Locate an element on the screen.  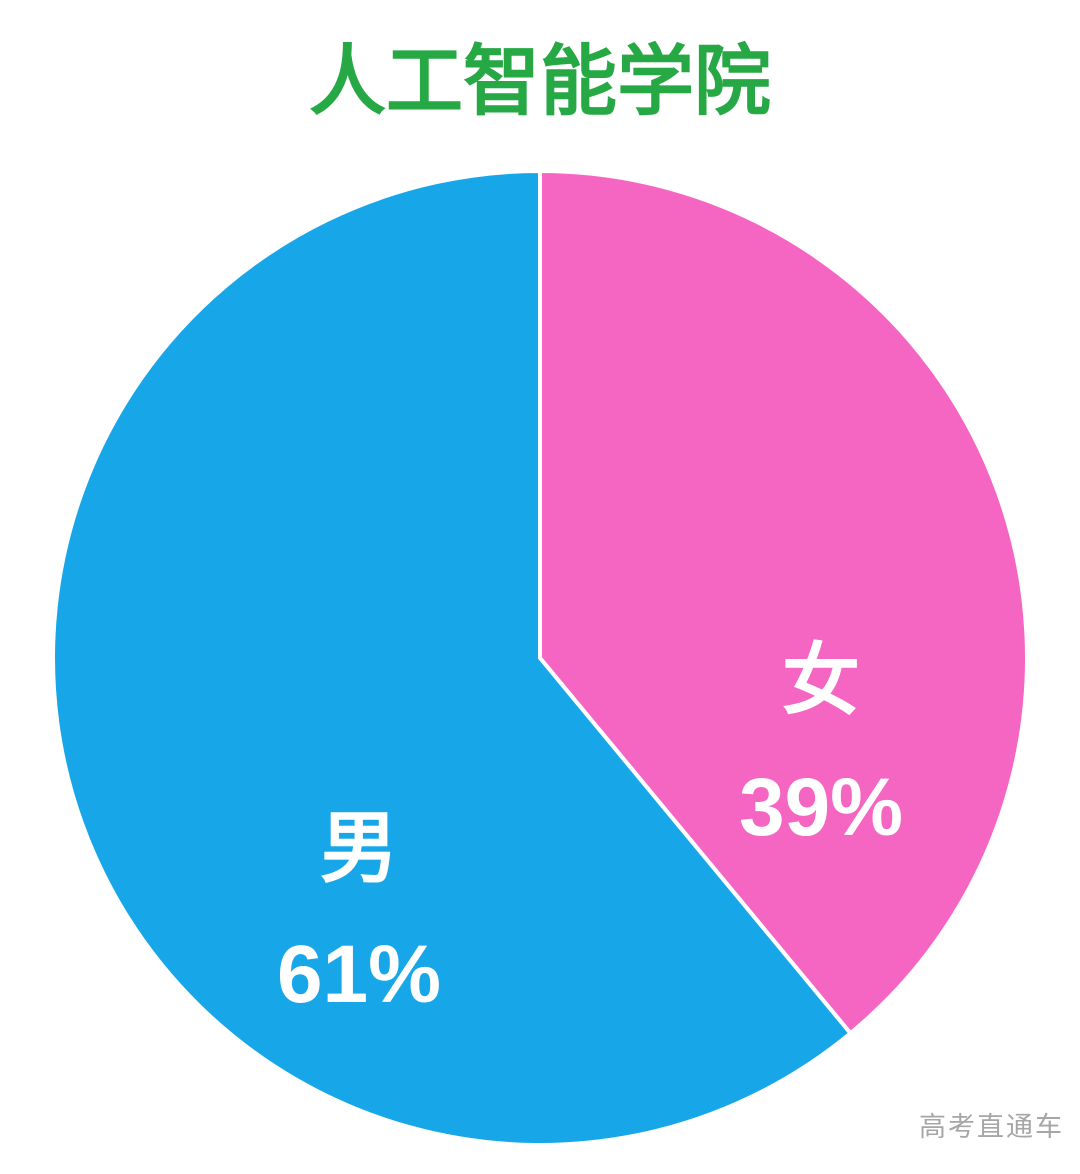
chart-title: 人工智能学院 is located at coordinates (540, 82).